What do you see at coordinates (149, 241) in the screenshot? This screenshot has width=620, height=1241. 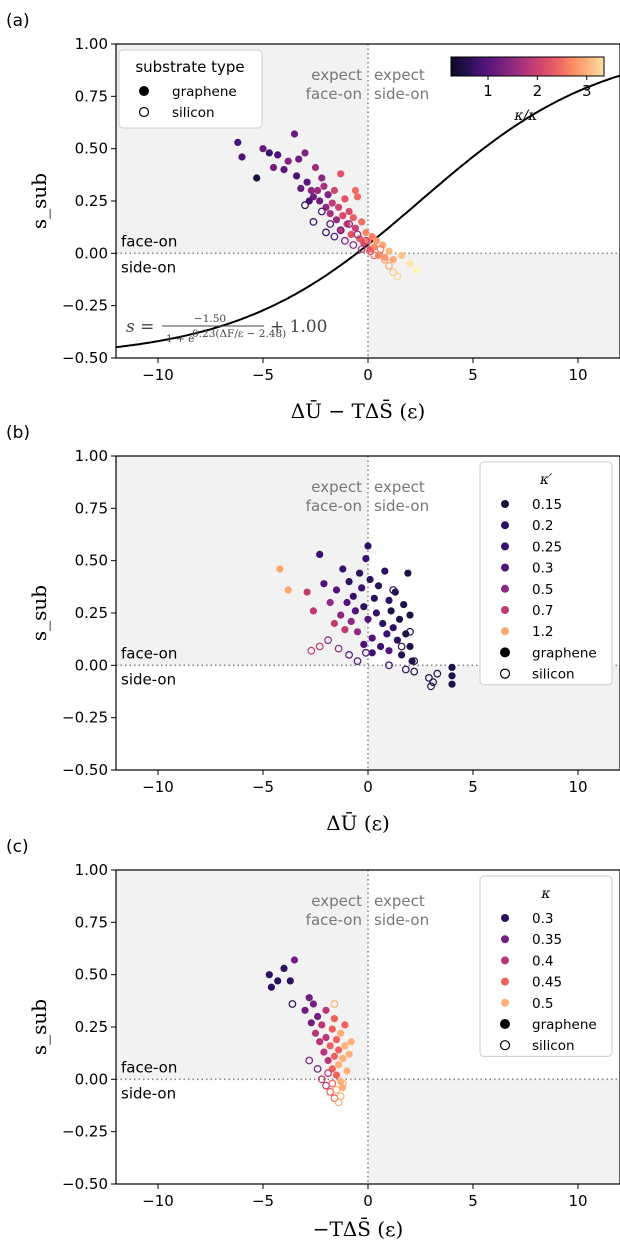 I see `face-on-label: face-on` at bounding box center [149, 241].